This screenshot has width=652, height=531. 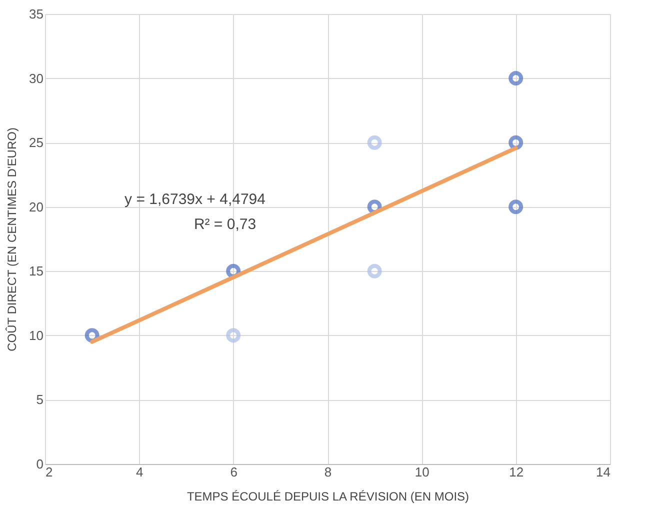 I want to click on y-tick-label: 5, so click(x=40, y=400).